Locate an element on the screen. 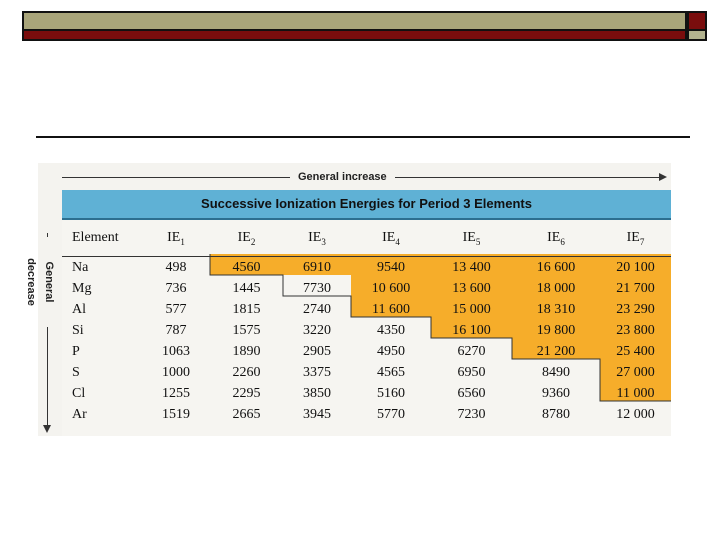 Image resolution: width=720 pixels, height=540 pixels. ionization-value: 11 600 is located at coordinates (391, 309).